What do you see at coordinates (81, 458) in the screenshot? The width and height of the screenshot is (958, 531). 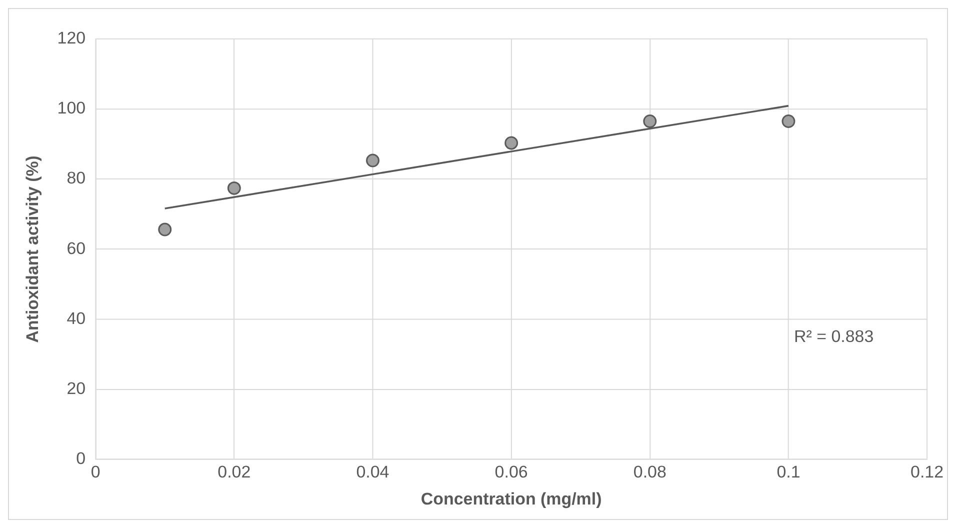 I see `y-tick-label: 0` at bounding box center [81, 458].